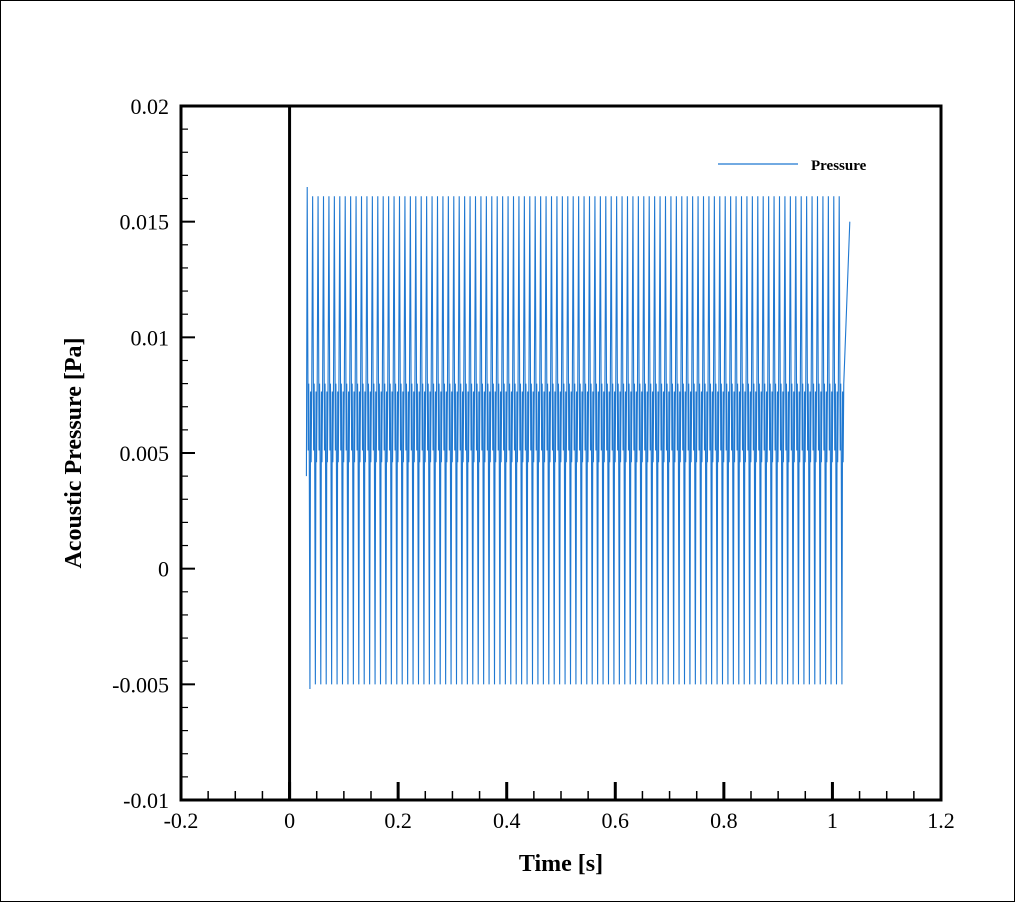 This screenshot has height=903, width=1015. Describe the element at coordinates (616, 820) in the screenshot. I see `x-tick-label: 0.6` at that location.